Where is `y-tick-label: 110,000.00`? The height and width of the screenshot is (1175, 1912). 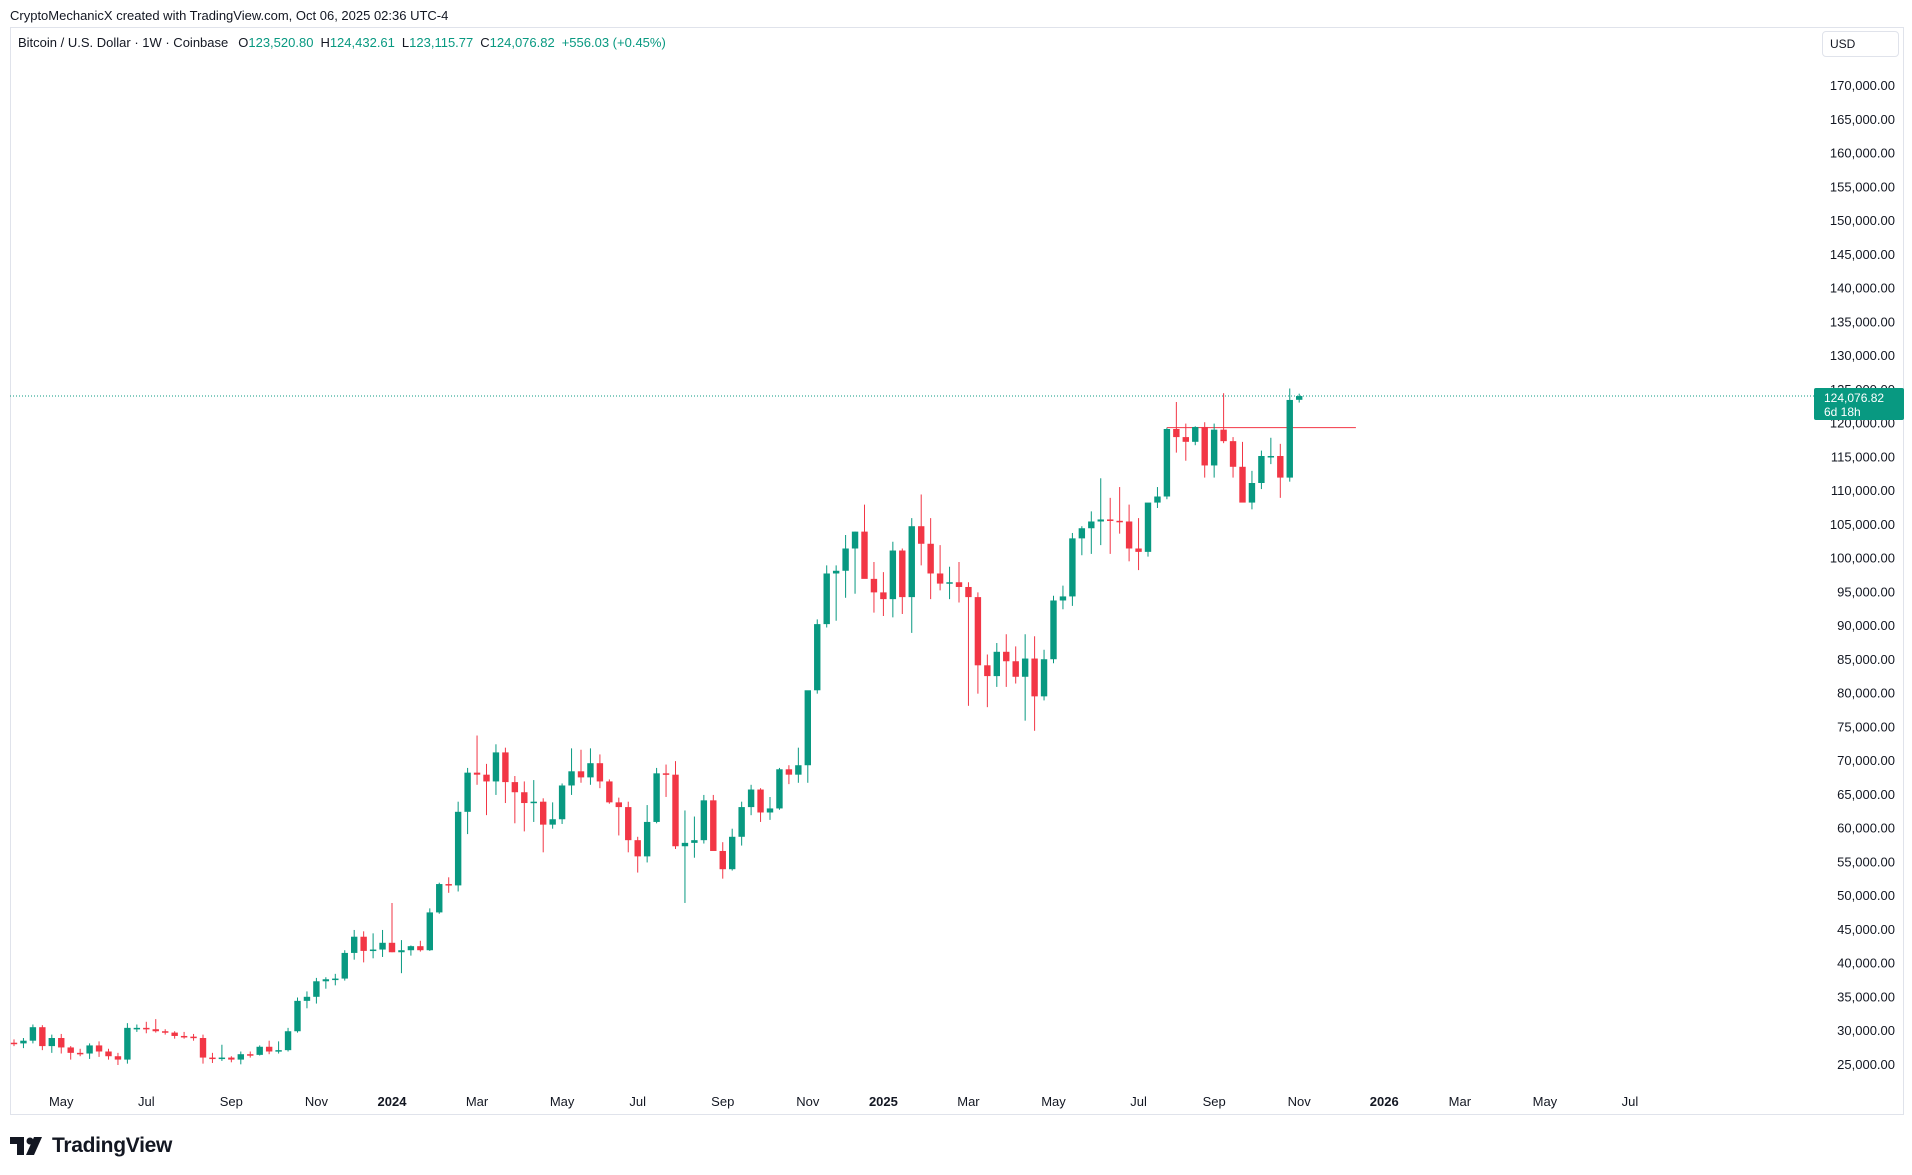 y-tick-label: 110,000.00 is located at coordinates (1863, 490).